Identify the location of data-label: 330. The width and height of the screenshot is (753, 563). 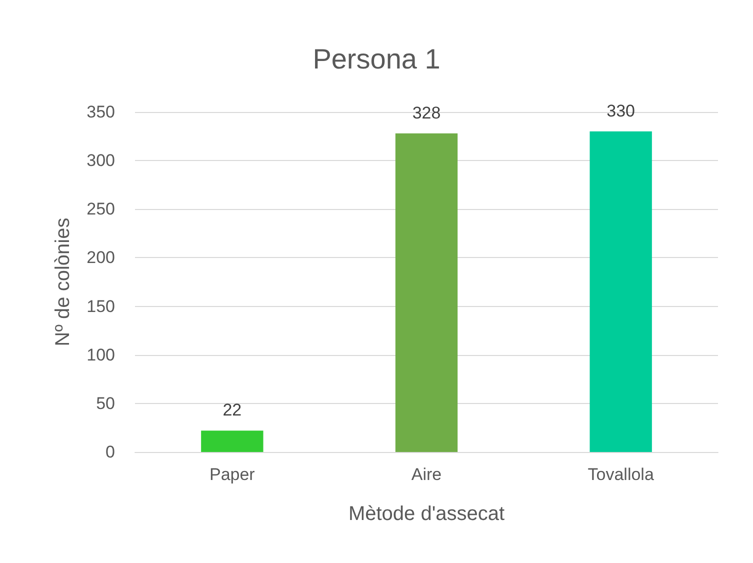
(621, 110).